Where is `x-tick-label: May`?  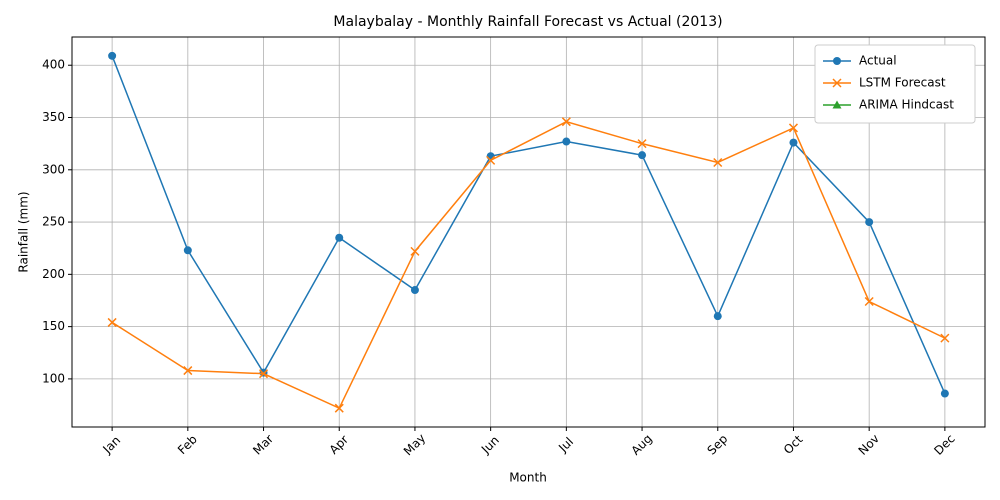 x-tick-label: May is located at coordinates (414, 444).